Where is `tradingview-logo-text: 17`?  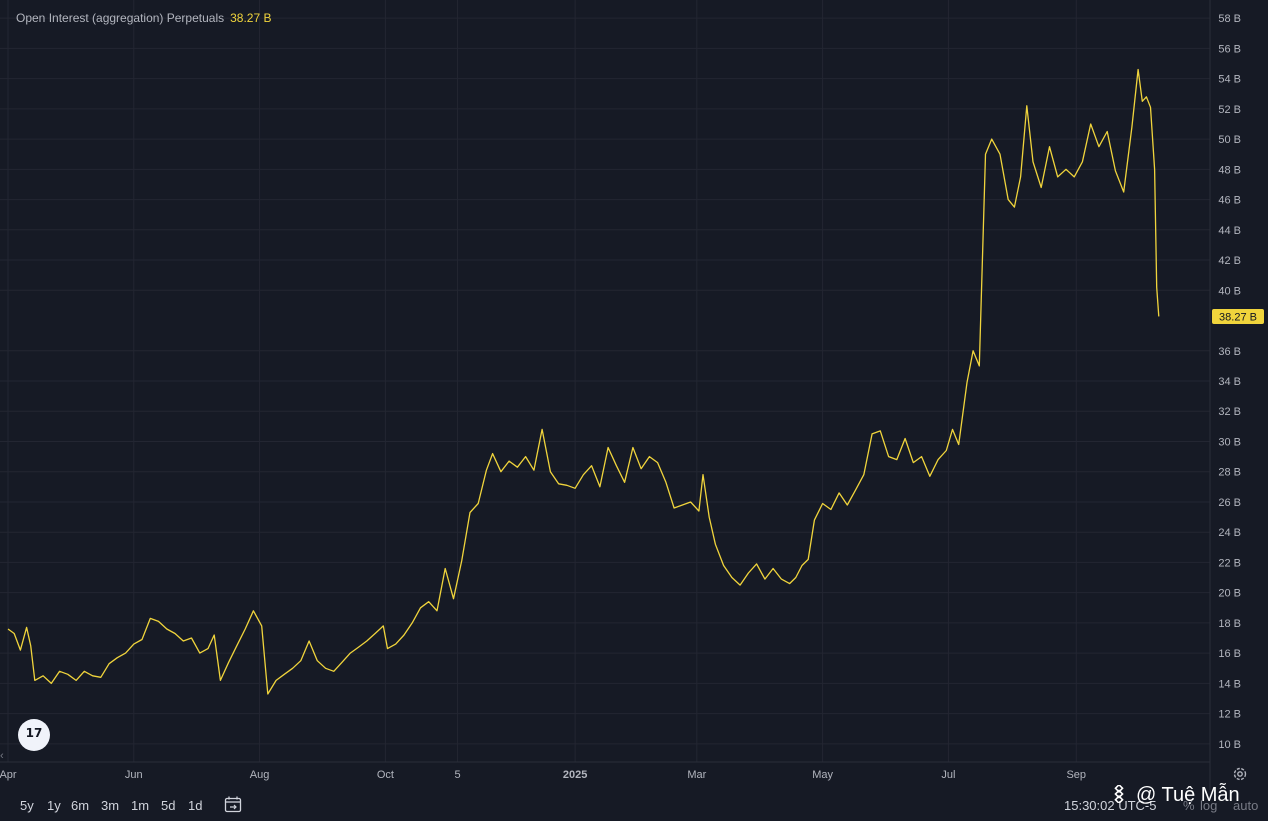
tradingview-logo-text: 17 is located at coordinates (34, 733).